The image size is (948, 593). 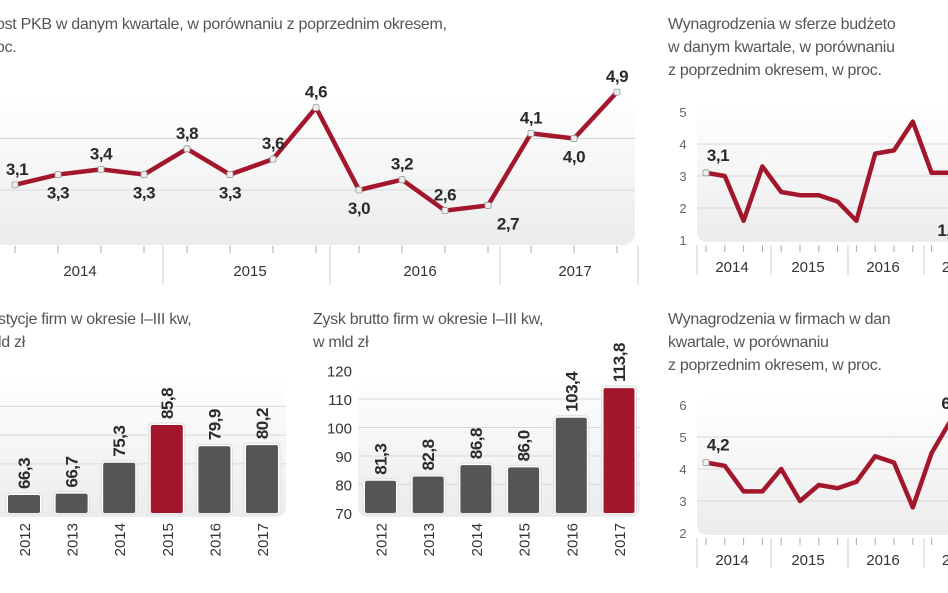 I want to click on y-tick-label: 100, so click(x=339, y=429).